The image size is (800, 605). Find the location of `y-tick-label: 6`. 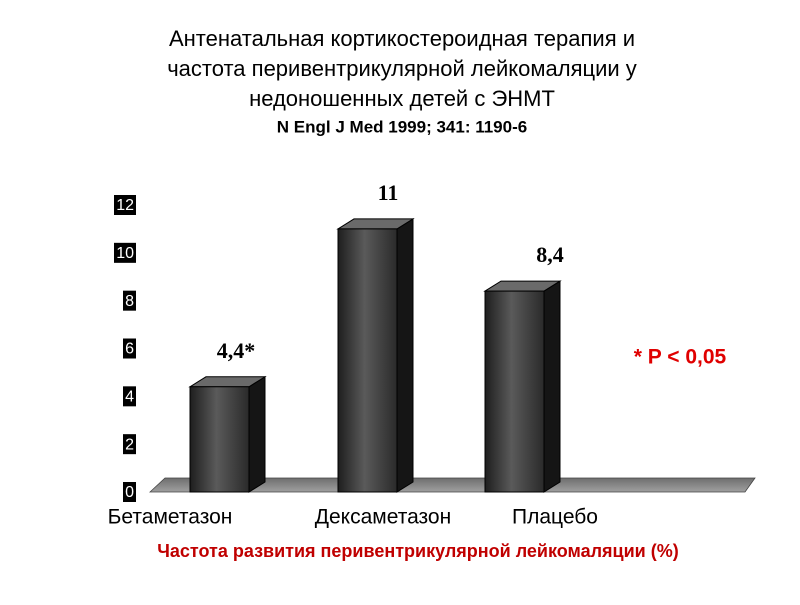

y-tick-label: 6 is located at coordinates (129, 349).